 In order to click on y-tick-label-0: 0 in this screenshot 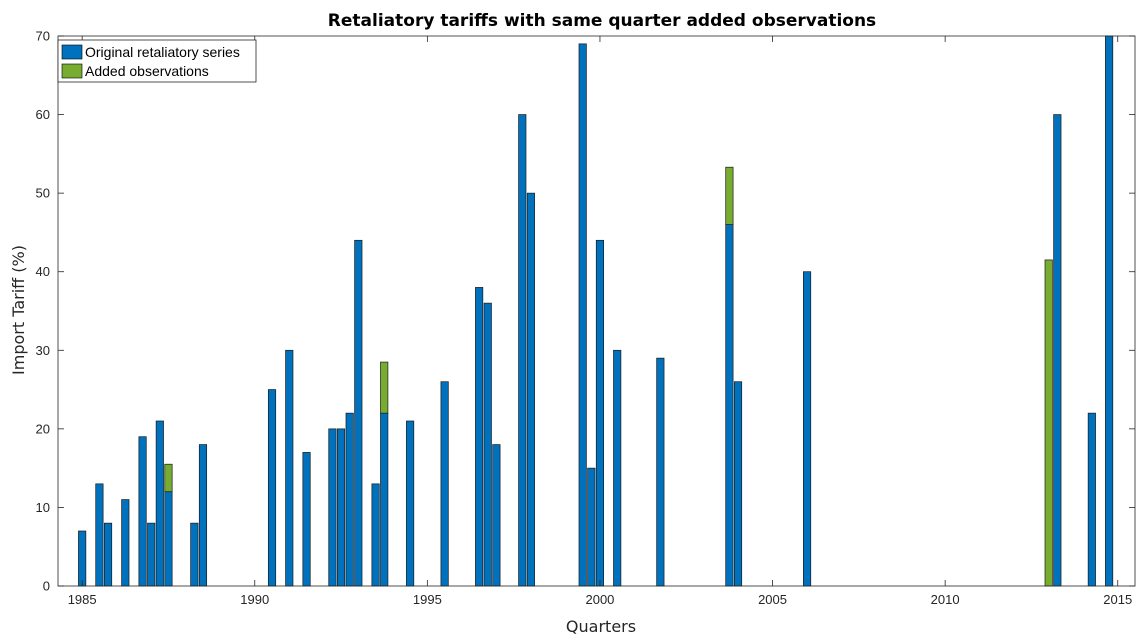, I will do `click(46, 586)`.